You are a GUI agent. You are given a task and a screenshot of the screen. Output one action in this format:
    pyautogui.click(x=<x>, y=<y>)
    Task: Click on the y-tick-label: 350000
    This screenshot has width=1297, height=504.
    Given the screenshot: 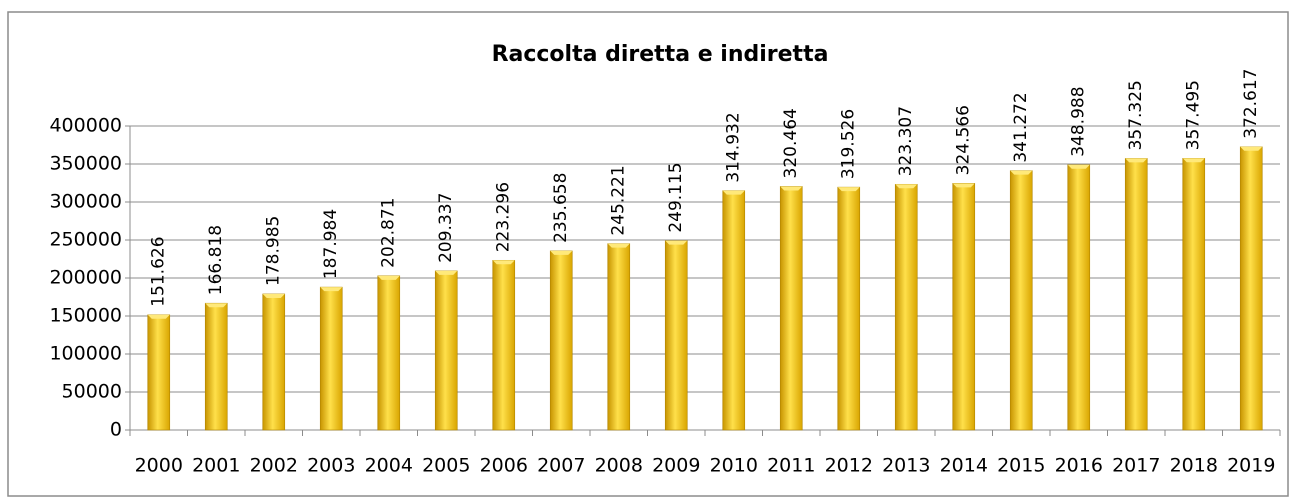 What is the action you would take?
    pyautogui.click(x=85, y=164)
    